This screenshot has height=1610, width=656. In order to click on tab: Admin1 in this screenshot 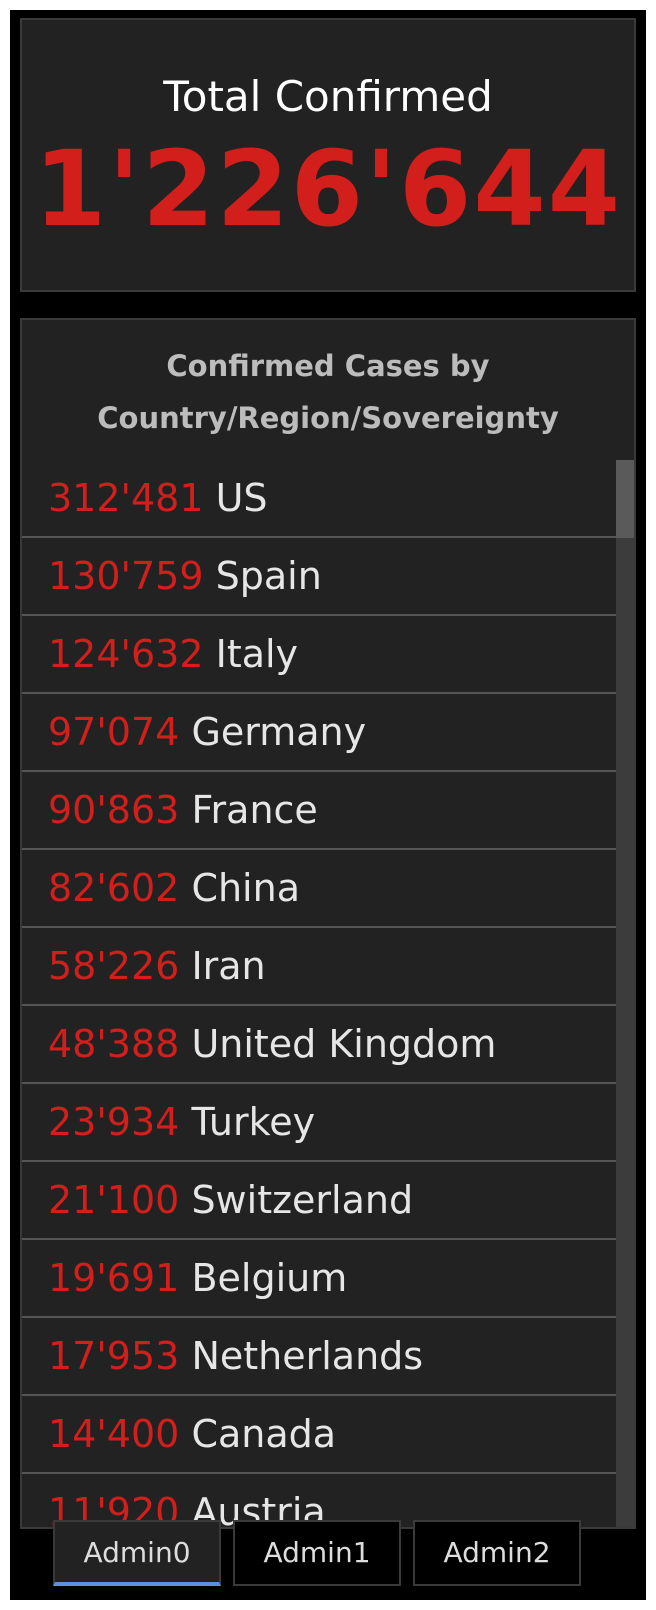, I will do `click(317, 1553)`.